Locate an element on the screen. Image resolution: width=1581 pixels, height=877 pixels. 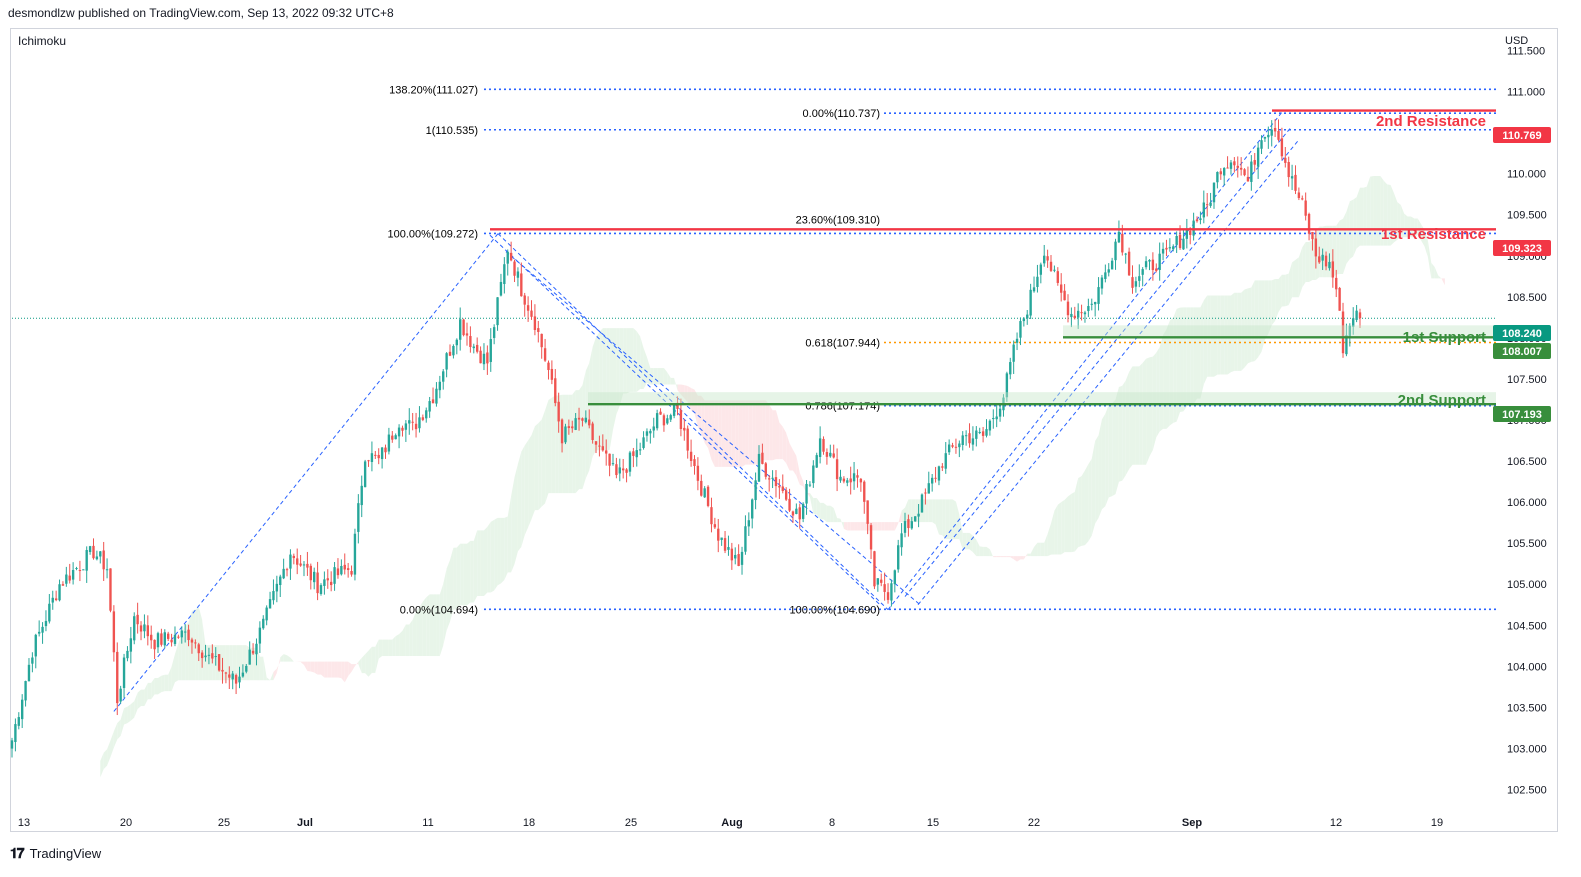
footer-brand: TradingView is located at coordinates (65, 853).